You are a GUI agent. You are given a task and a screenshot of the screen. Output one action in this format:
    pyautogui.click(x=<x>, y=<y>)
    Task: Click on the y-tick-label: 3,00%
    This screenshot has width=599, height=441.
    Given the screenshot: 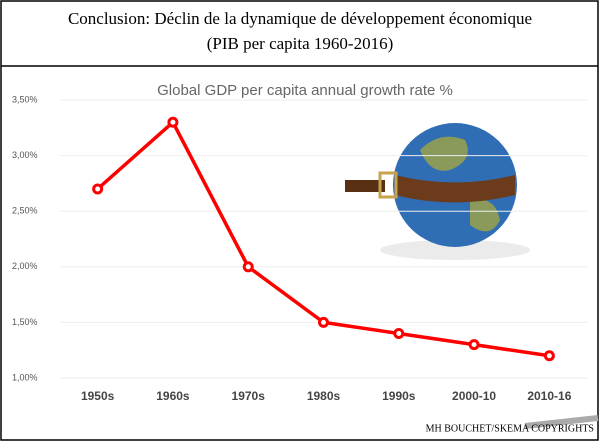 What is the action you would take?
    pyautogui.click(x=25, y=155)
    